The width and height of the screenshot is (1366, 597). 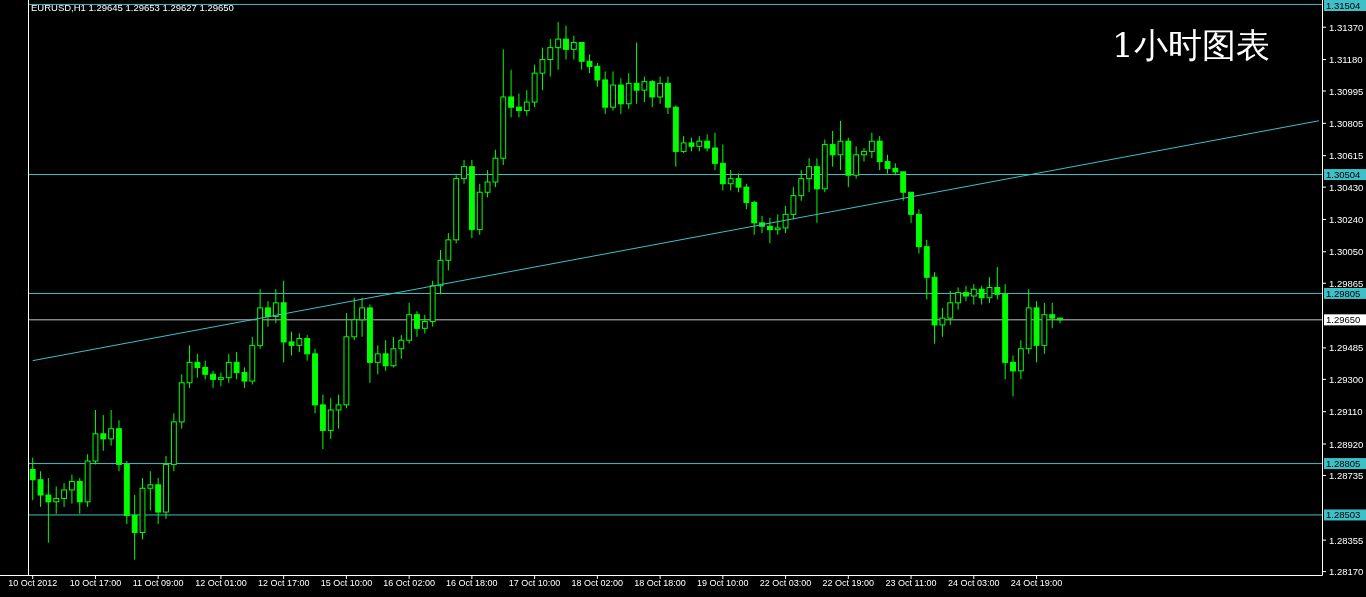 I want to click on x-tick-label: 11 Oct 09:00, so click(x=158, y=583).